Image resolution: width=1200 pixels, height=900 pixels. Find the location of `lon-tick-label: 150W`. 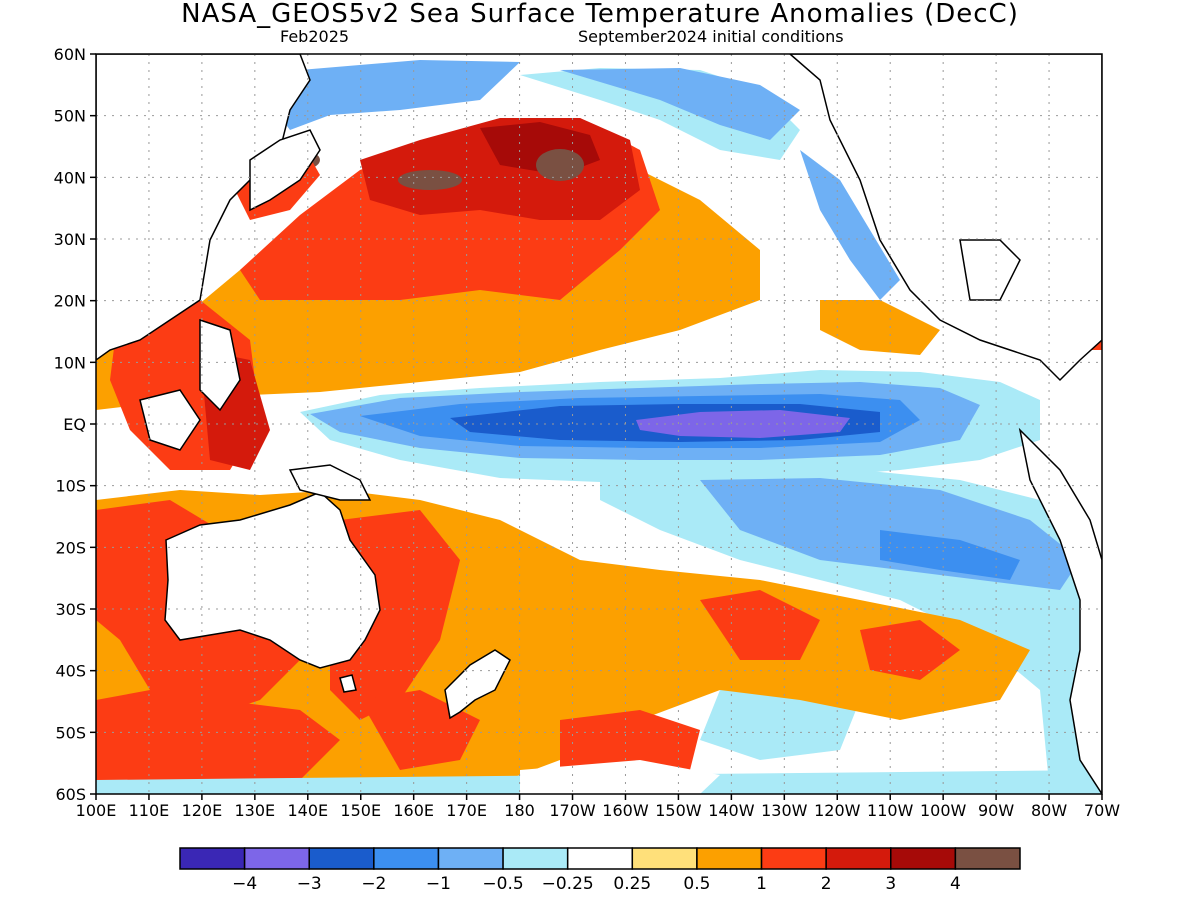

lon-tick-label: 150W is located at coordinates (678, 810).